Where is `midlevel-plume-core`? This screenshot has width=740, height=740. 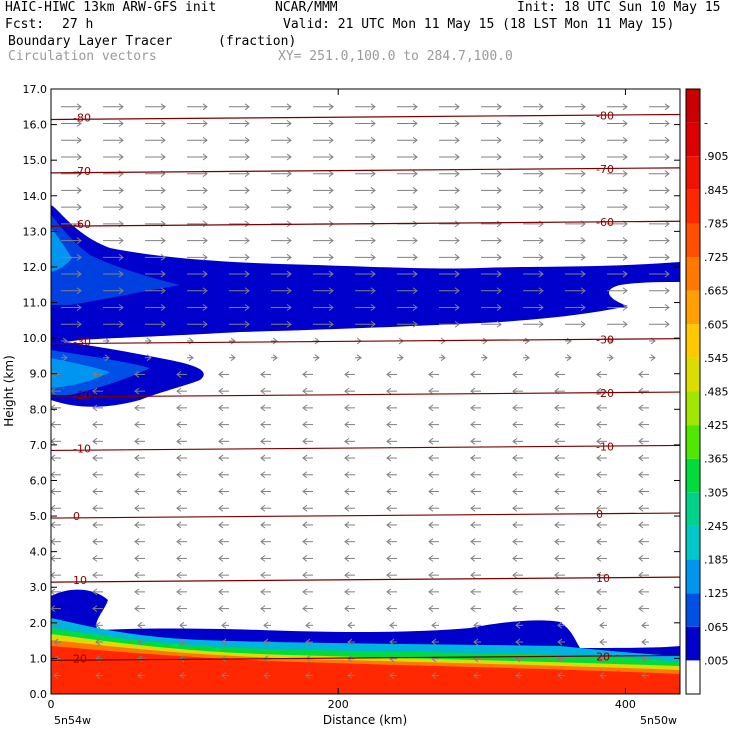
midlevel-plume-core is located at coordinates (80, 373).